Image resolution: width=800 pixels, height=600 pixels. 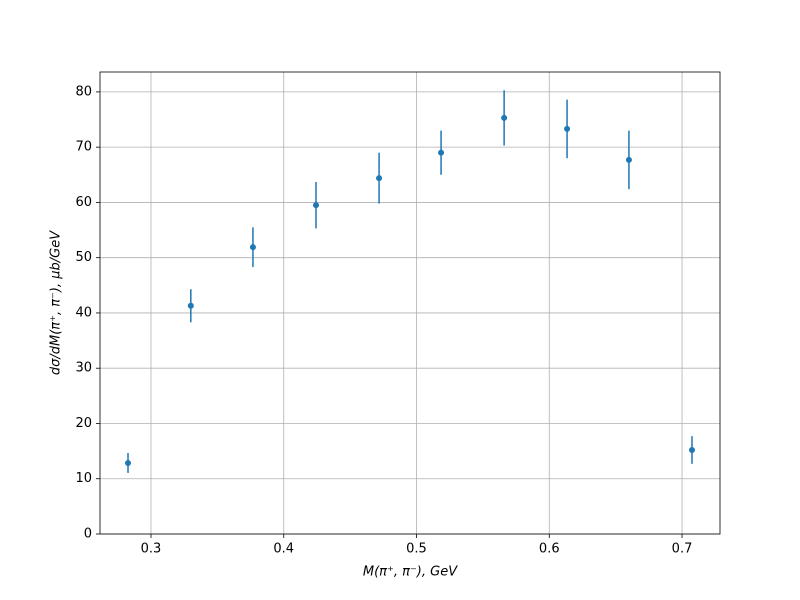 What do you see at coordinates (549, 549) in the screenshot?
I see `x-tick-label: 0.6` at bounding box center [549, 549].